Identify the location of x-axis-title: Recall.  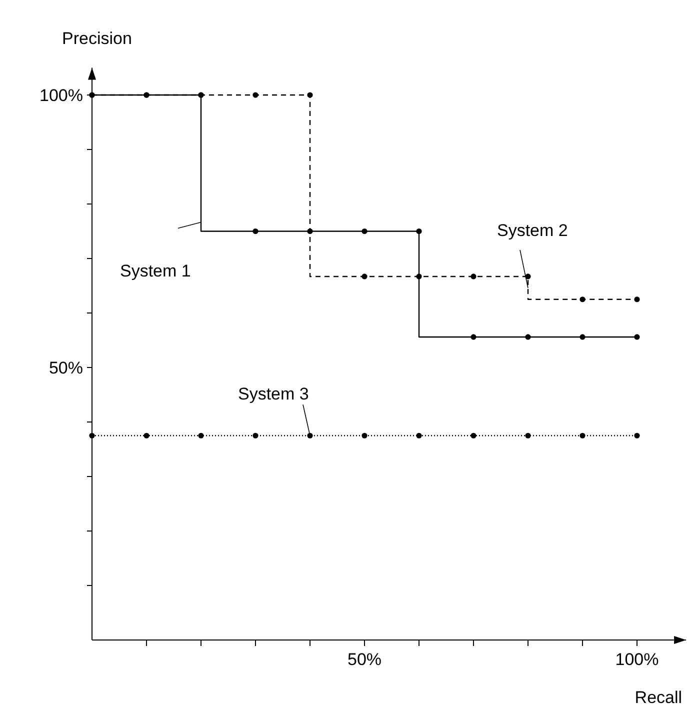
(658, 697).